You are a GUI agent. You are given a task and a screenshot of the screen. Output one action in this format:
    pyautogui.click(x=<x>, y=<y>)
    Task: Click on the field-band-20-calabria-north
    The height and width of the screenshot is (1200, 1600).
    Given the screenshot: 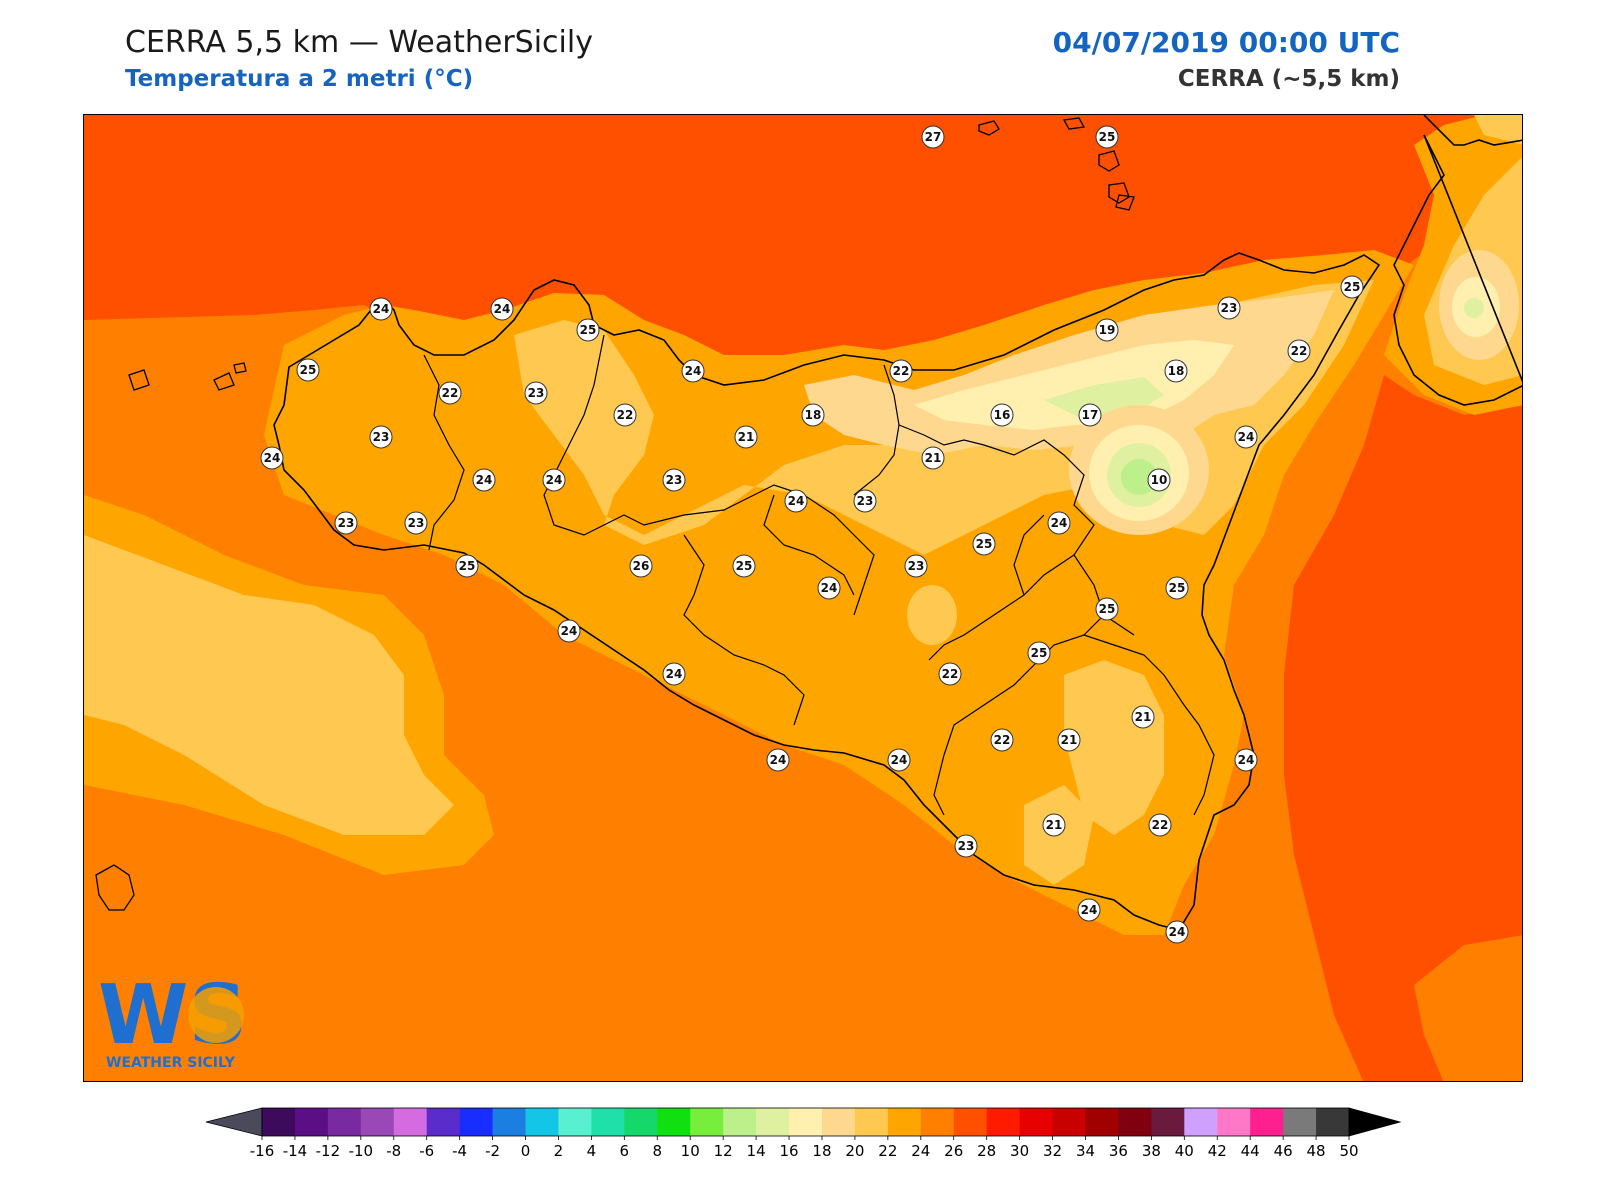 What is the action you would take?
    pyautogui.click(x=1498, y=130)
    